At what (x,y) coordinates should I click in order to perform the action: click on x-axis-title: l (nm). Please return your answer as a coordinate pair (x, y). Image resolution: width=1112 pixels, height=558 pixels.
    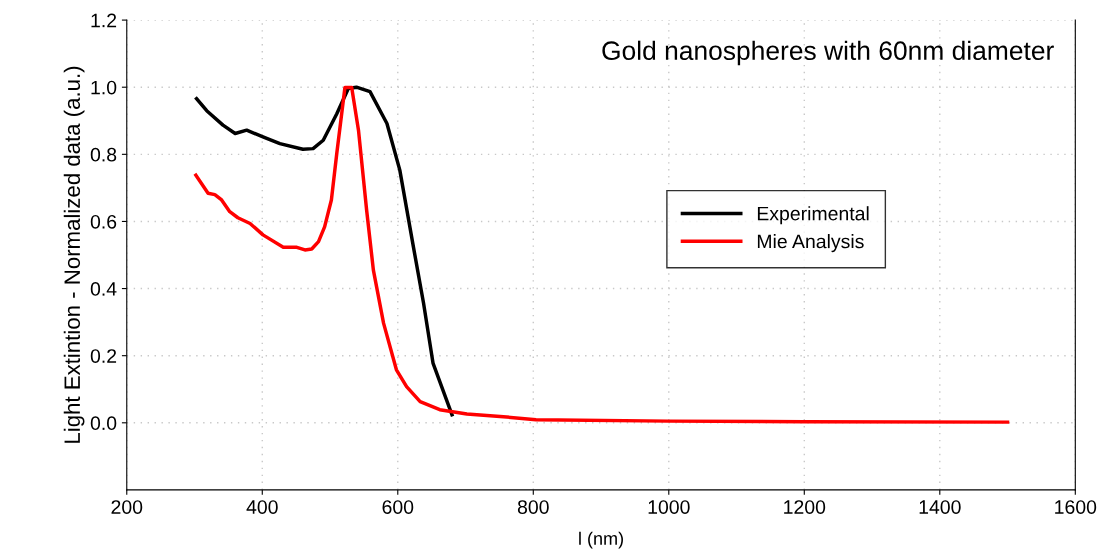
    Looking at the image, I should click on (601, 540).